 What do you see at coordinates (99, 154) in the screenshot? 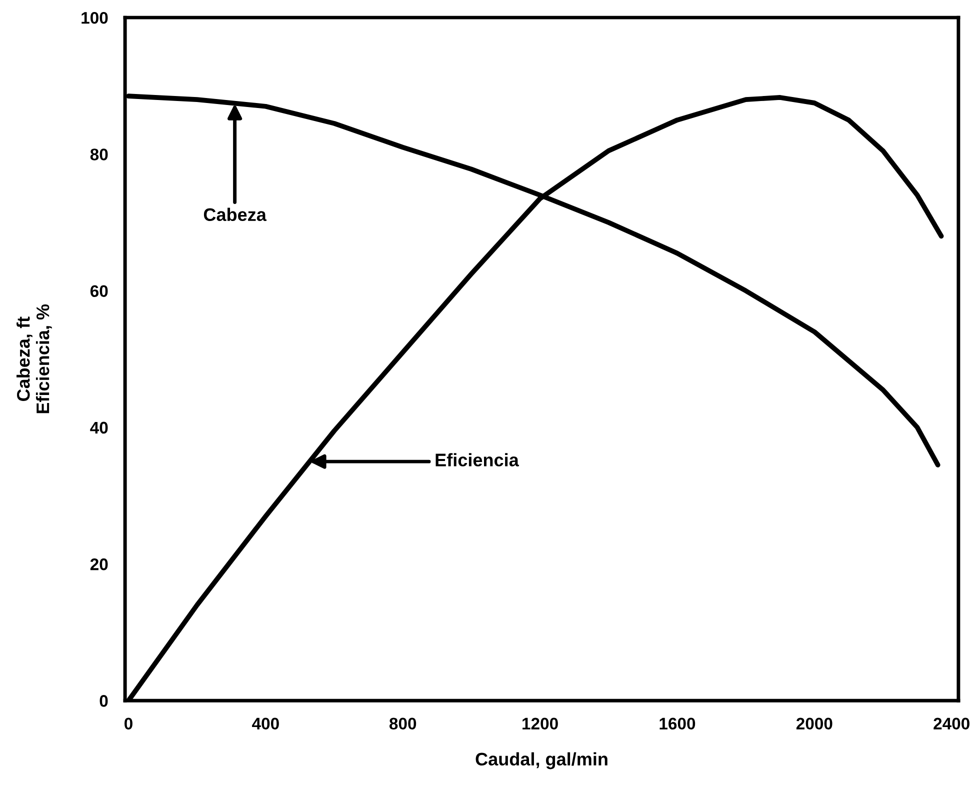
I see `y-tick-label: 80` at bounding box center [99, 154].